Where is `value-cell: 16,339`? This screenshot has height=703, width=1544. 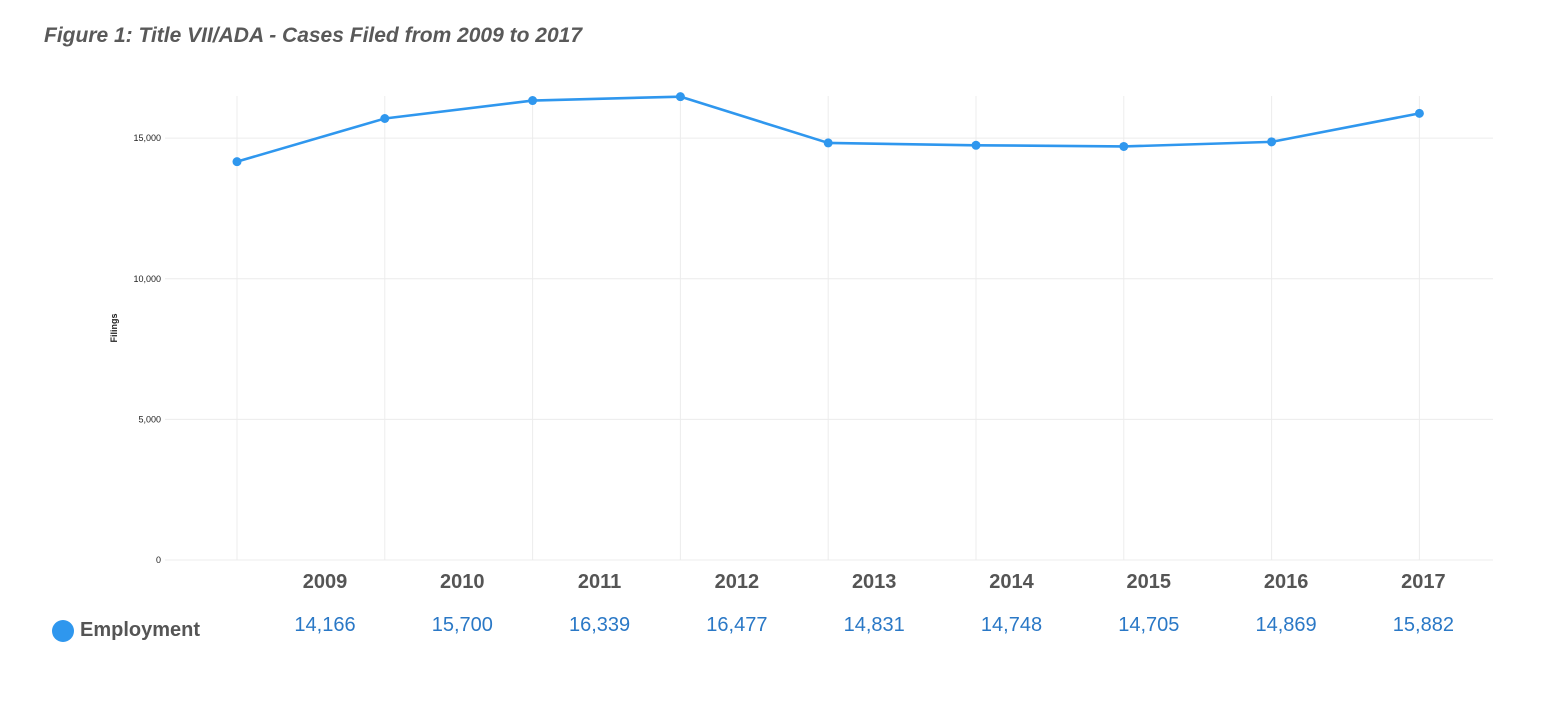 value-cell: 16,339 is located at coordinates (600, 625).